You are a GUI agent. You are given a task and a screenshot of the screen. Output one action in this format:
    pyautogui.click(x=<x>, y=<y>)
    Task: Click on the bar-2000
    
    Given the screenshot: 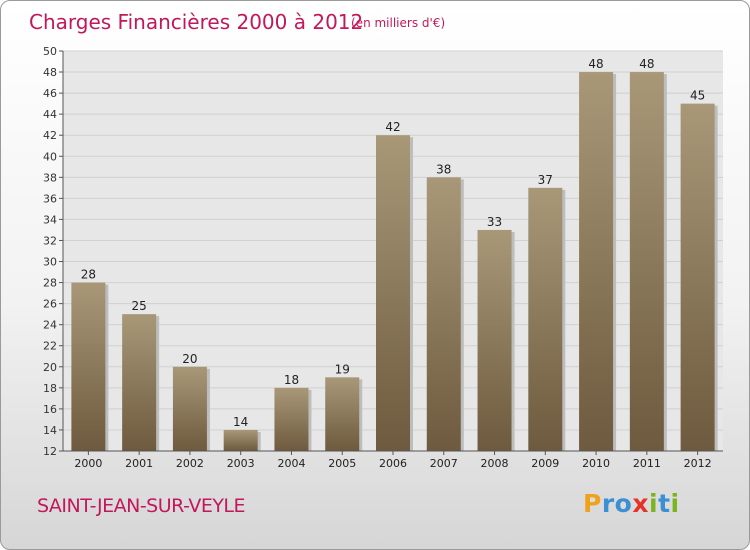 What is the action you would take?
    pyautogui.click(x=88, y=366)
    